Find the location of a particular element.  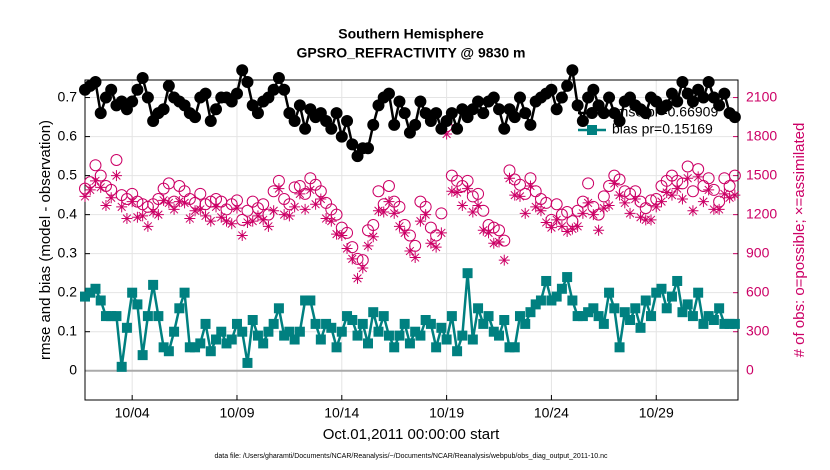

y-tick-label: 0 is located at coordinates (73, 369).